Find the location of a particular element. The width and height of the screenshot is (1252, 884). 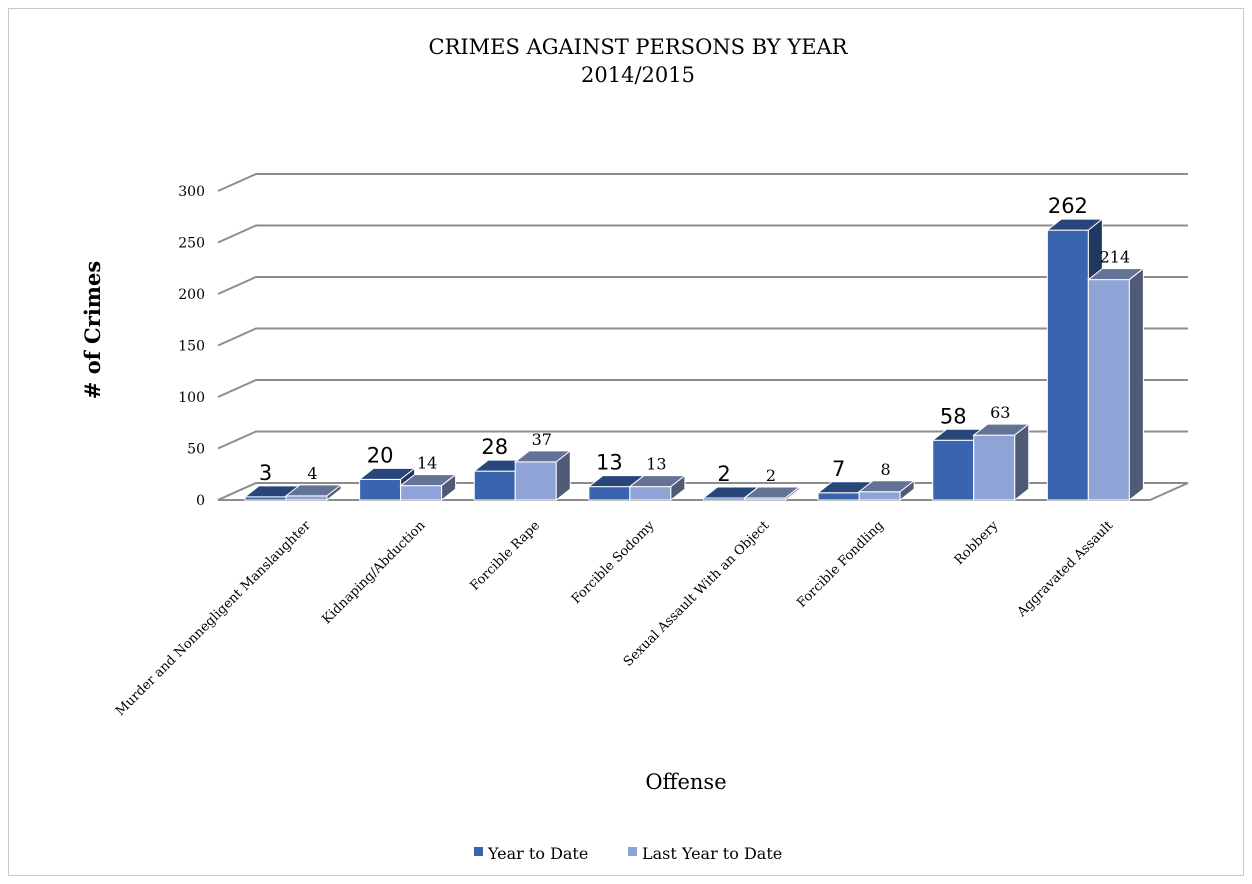

y-tick-label: 150 is located at coordinates (191, 347).